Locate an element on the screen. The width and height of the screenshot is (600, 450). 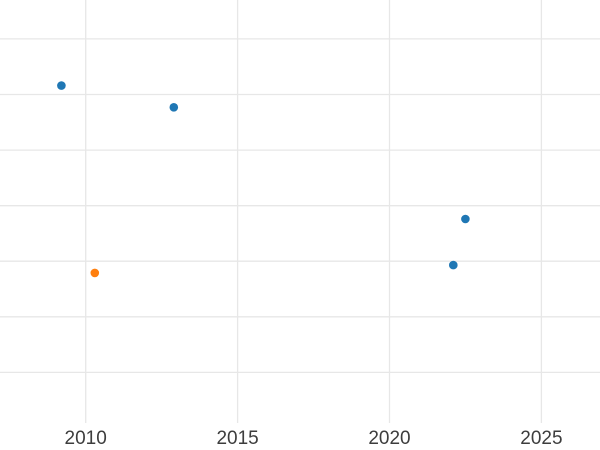
data-point-orange-series is located at coordinates (95, 273).